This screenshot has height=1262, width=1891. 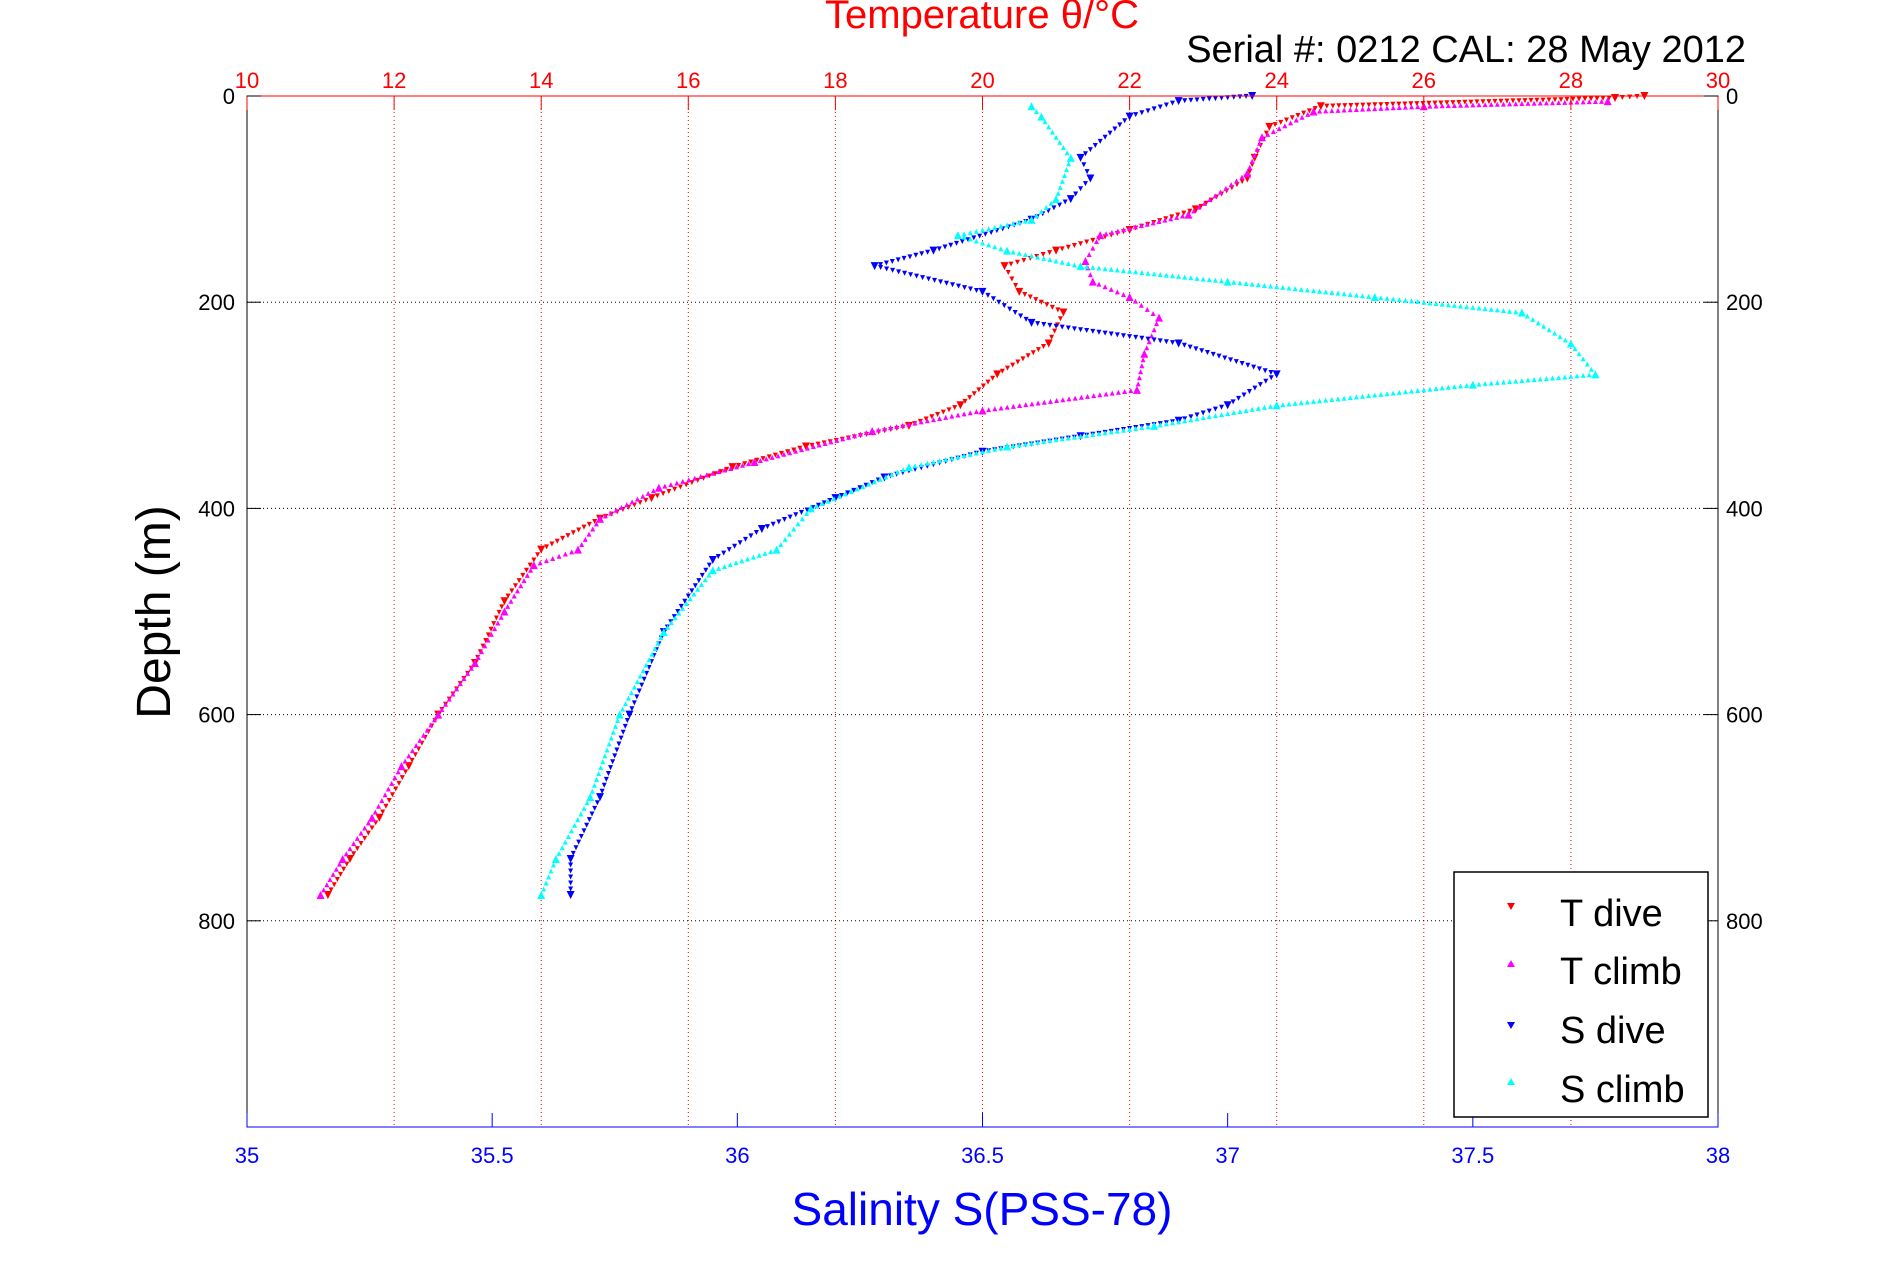 What do you see at coordinates (1613, 1031) in the screenshot?
I see `legend-label-s-dive: S dive` at bounding box center [1613, 1031].